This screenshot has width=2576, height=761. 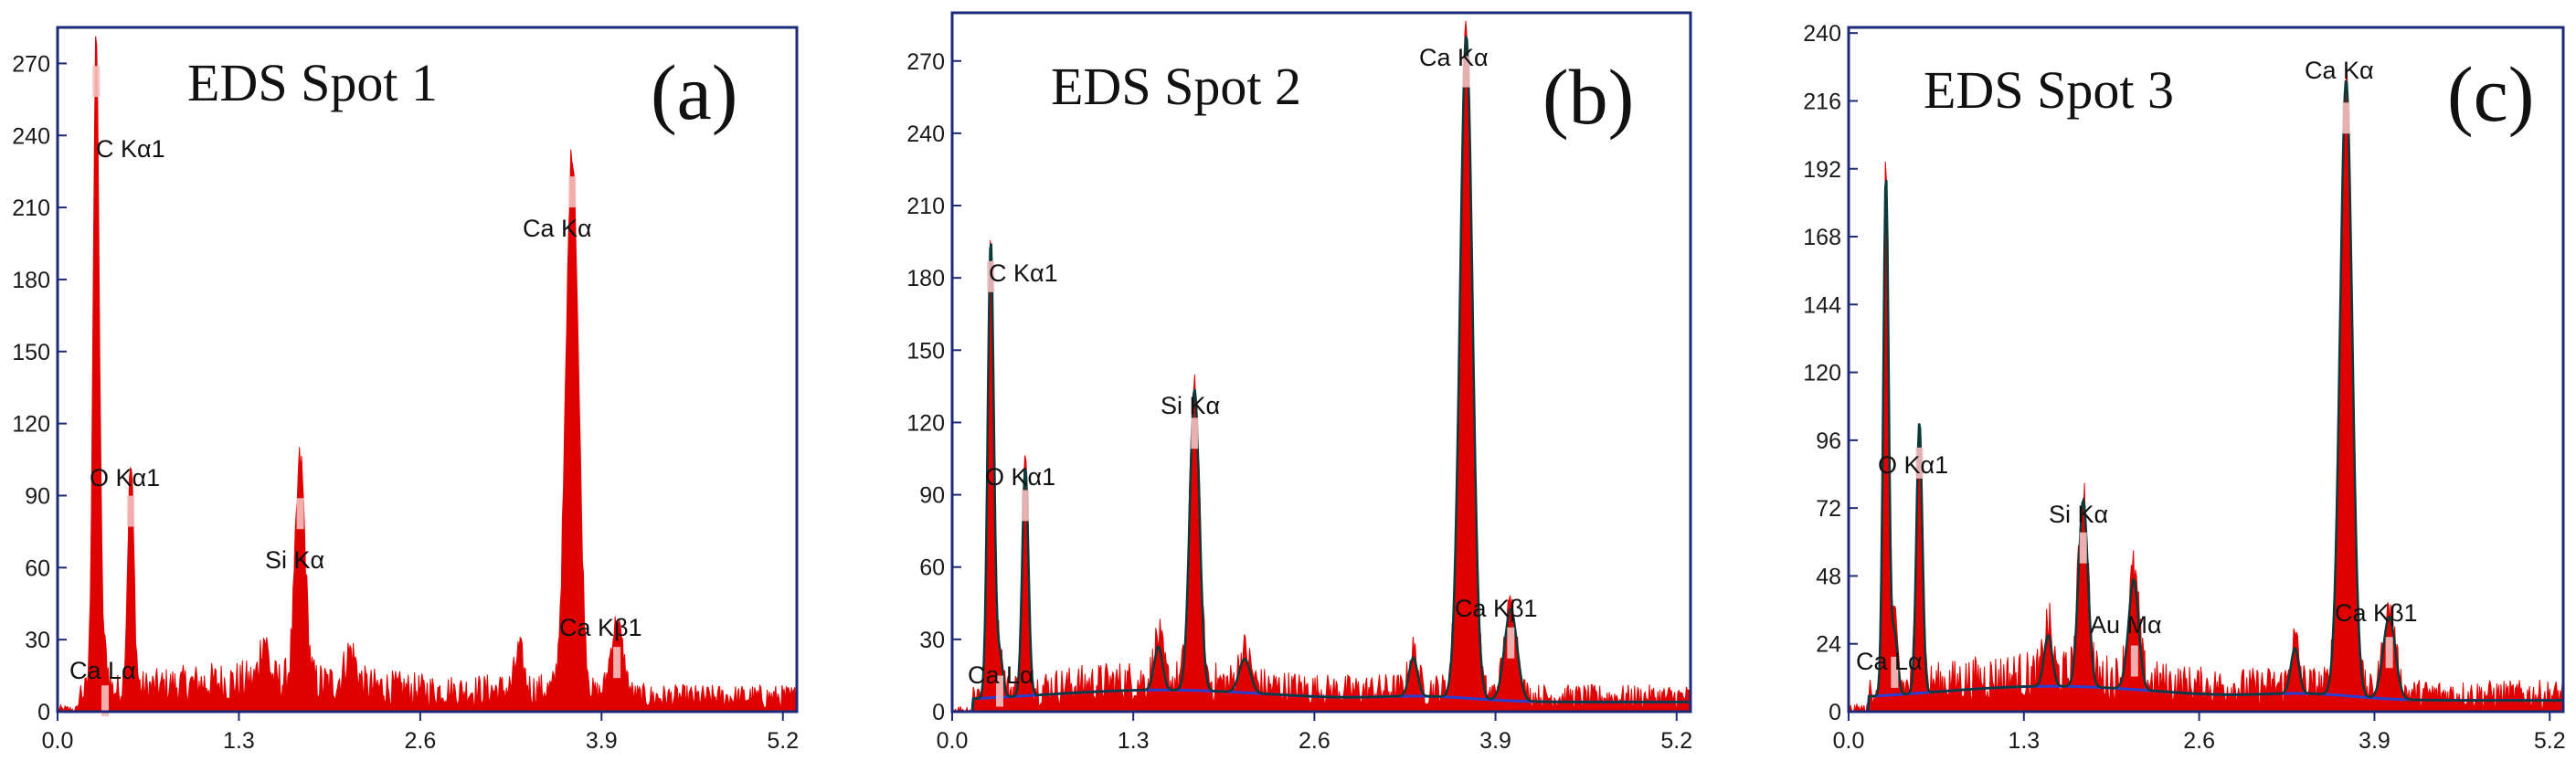 I want to click on panel-title: EDS Spot 2, so click(x=1176, y=86).